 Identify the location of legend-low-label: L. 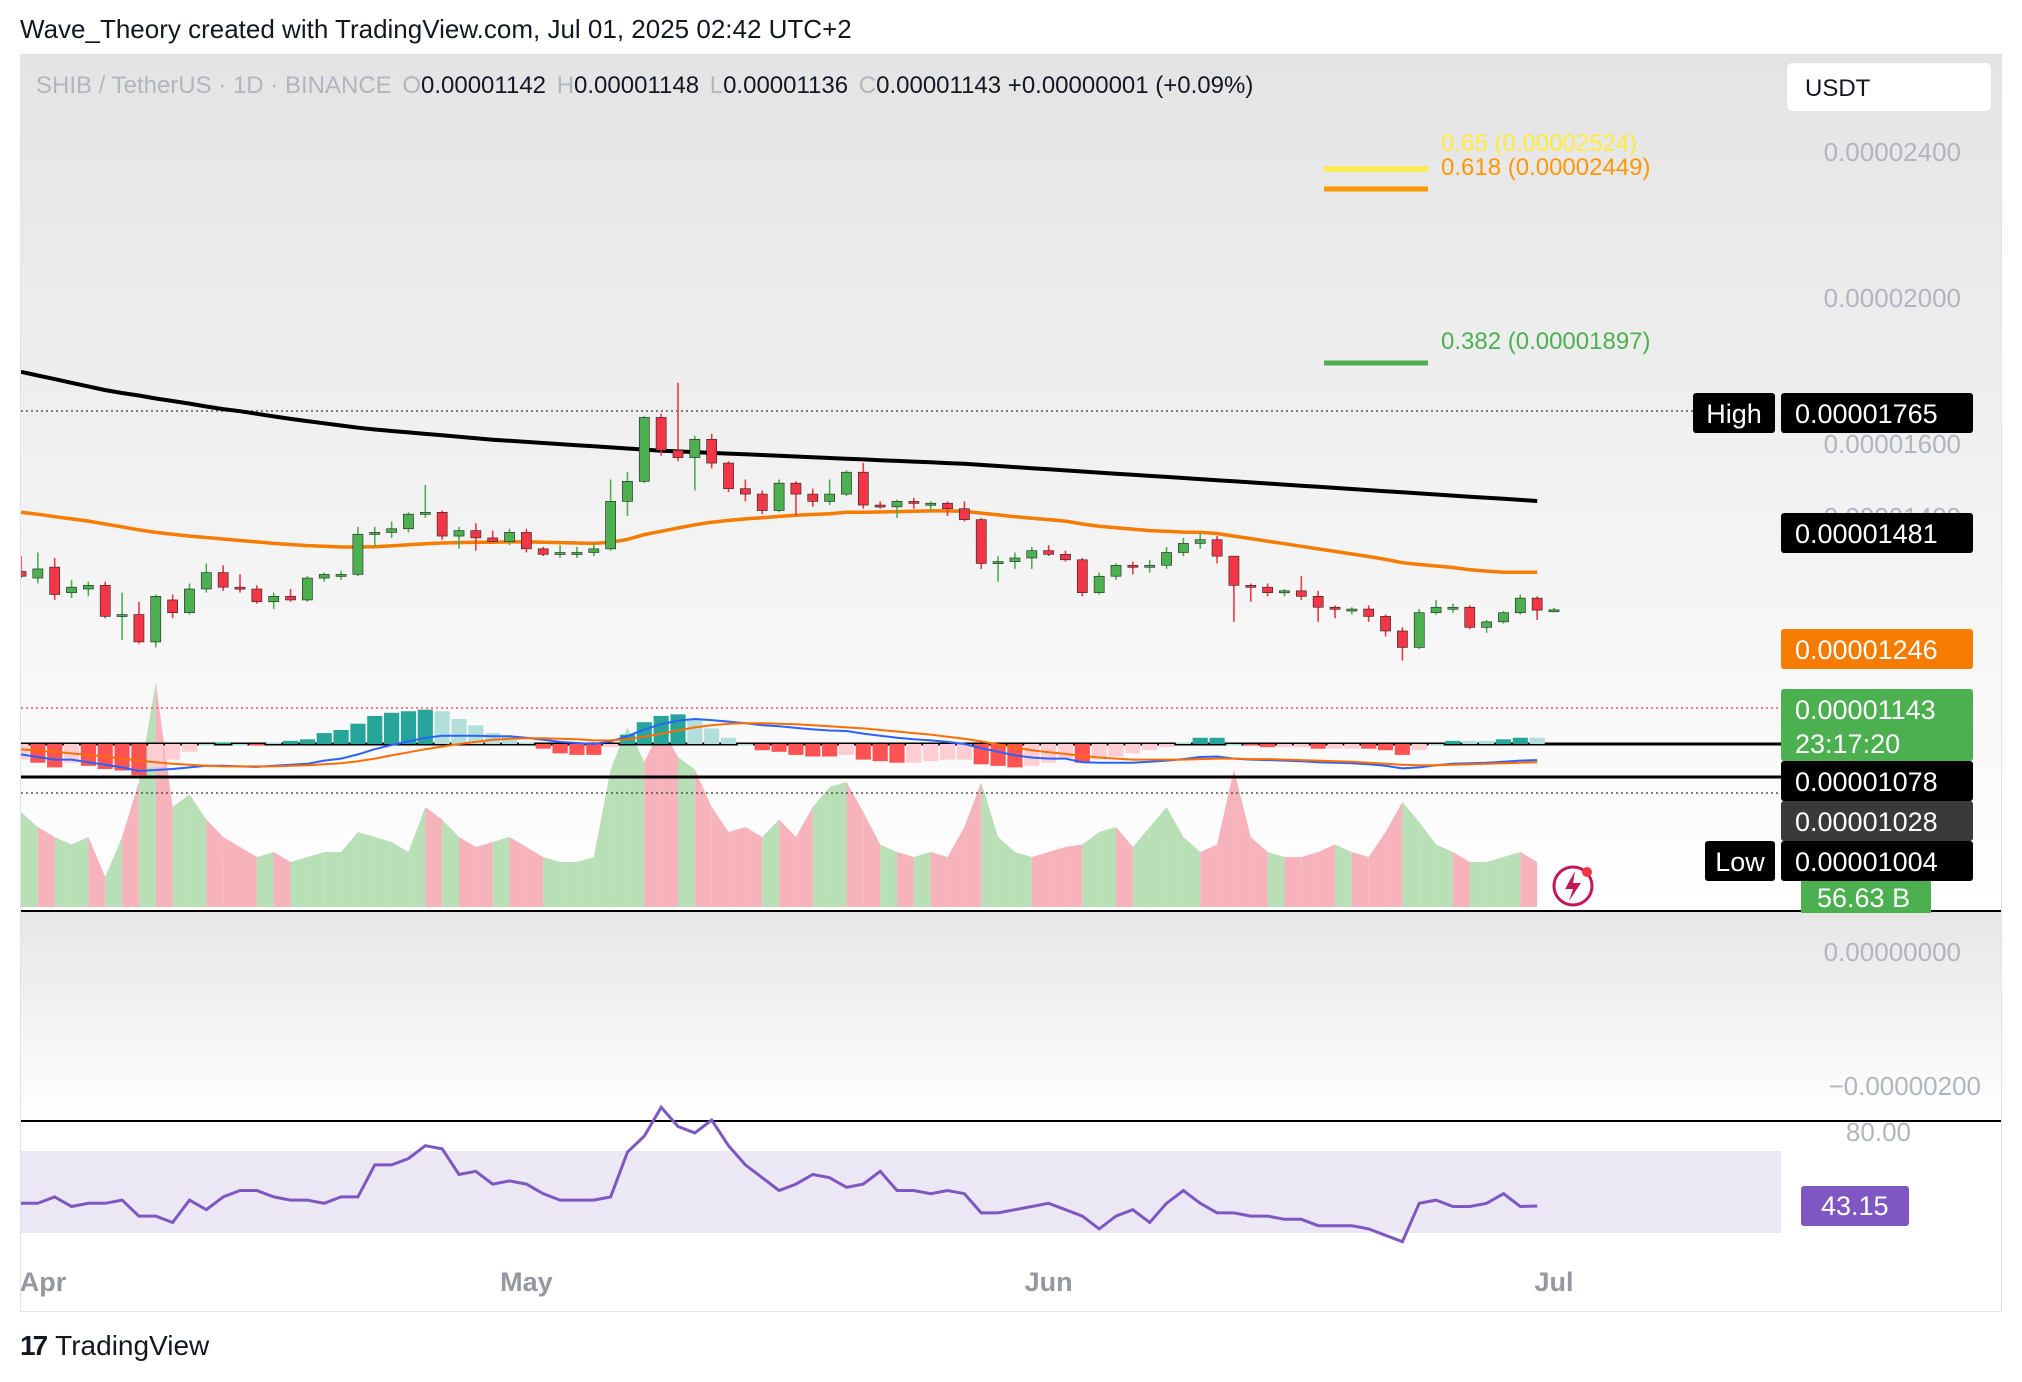
(716, 85).